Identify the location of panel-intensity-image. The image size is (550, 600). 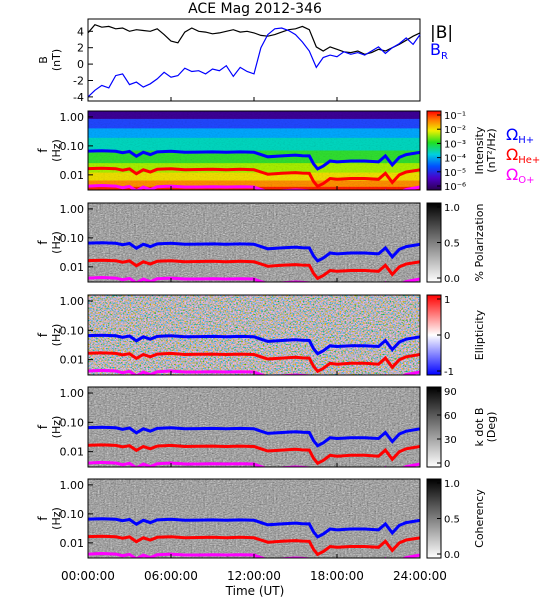
(254, 150).